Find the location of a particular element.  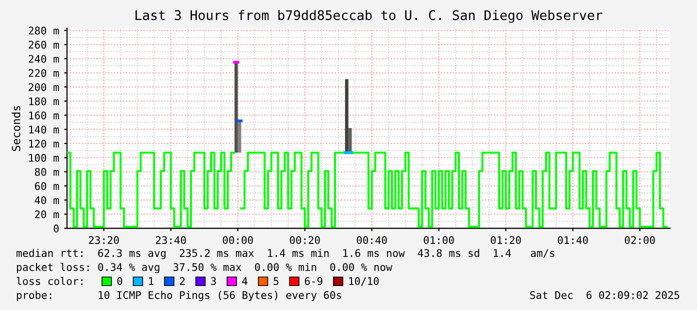

y-tick-label: 160 m is located at coordinates (44, 115).